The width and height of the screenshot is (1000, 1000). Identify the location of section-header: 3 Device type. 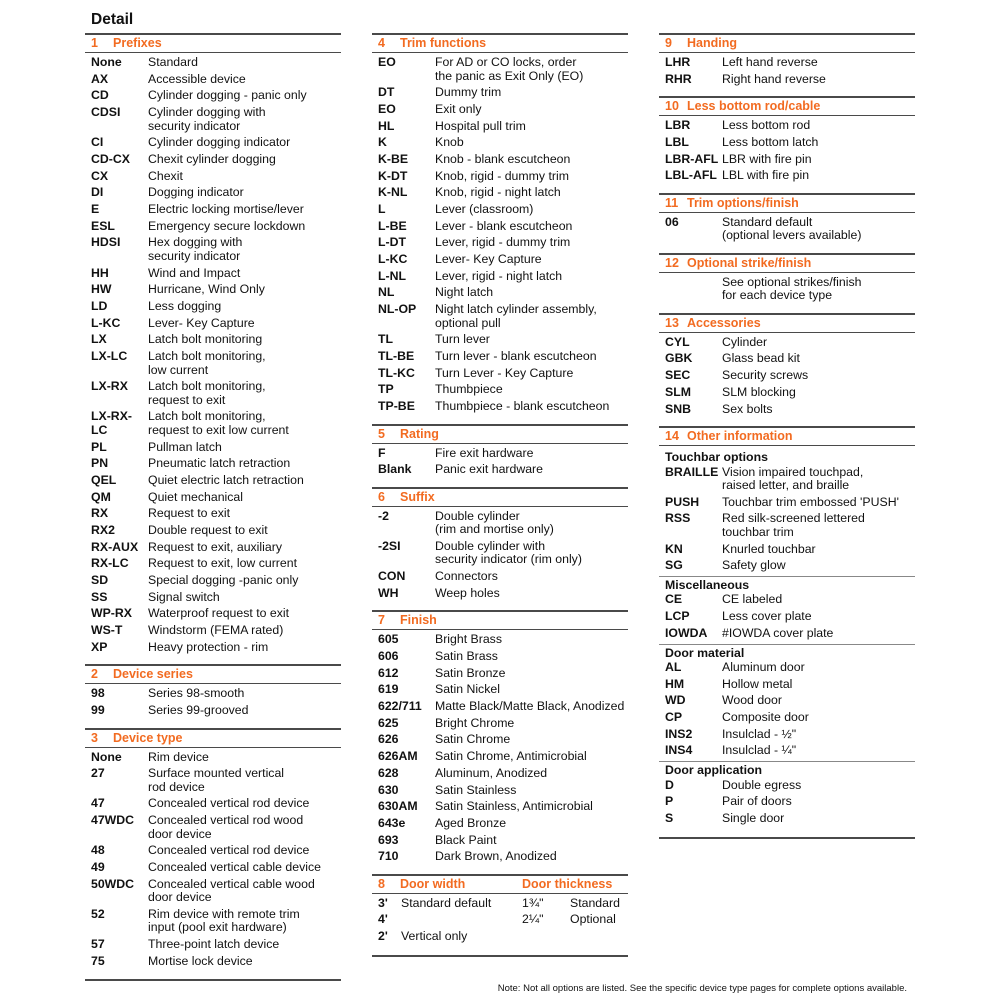
(213, 739).